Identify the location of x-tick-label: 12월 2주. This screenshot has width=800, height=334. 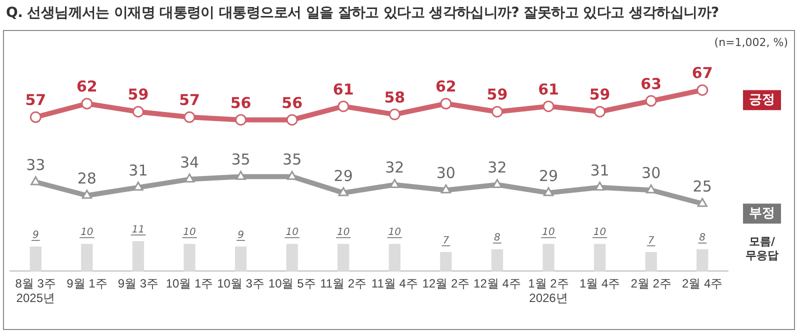
(446, 283).